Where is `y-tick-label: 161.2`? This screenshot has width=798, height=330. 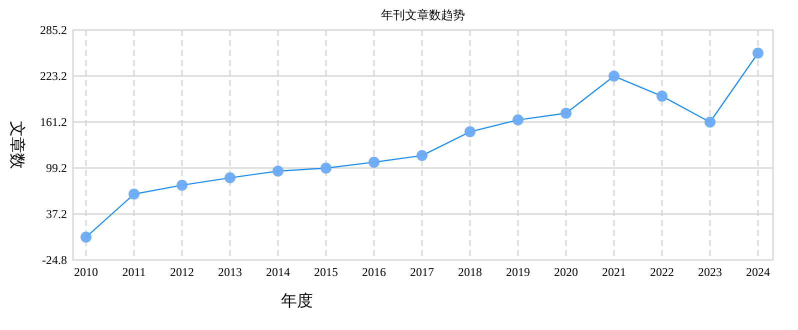
y-tick-label: 161.2 is located at coordinates (53, 122).